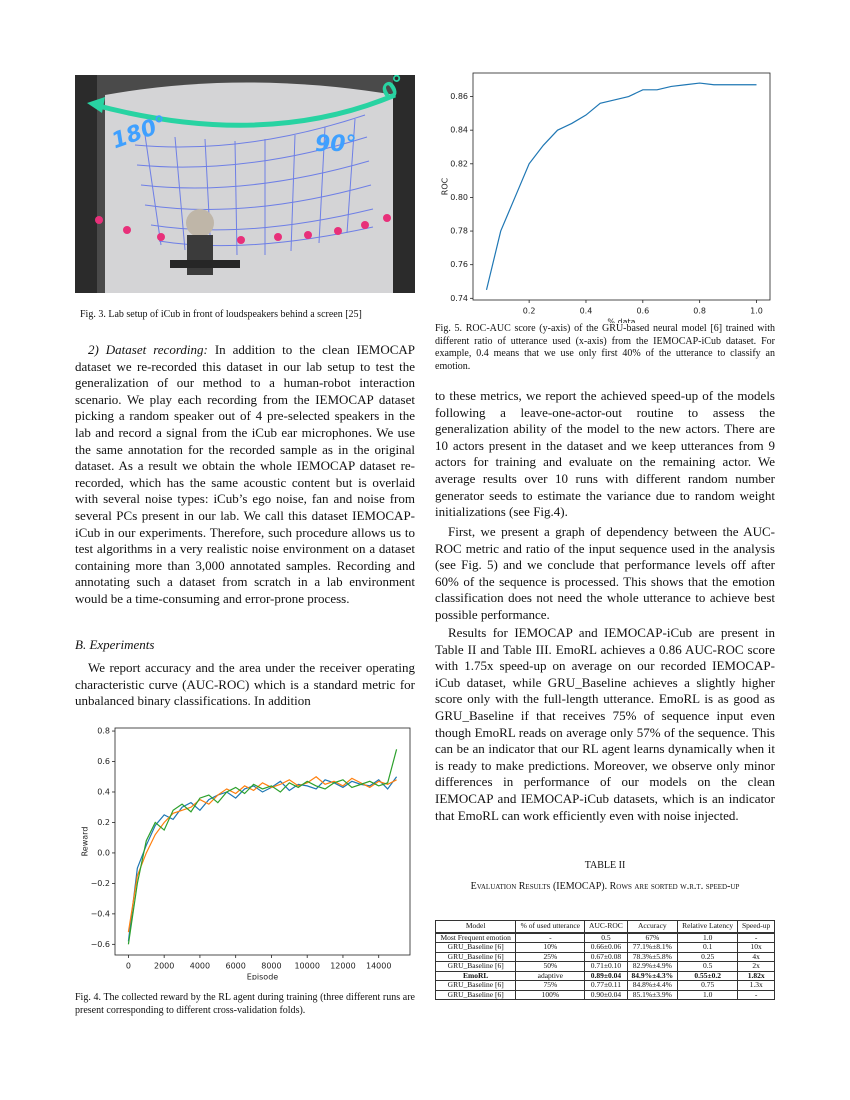 The height and width of the screenshot is (1100, 850). What do you see at coordinates (699, 311) in the screenshot?
I see `x-tick-label: 0.8` at bounding box center [699, 311].